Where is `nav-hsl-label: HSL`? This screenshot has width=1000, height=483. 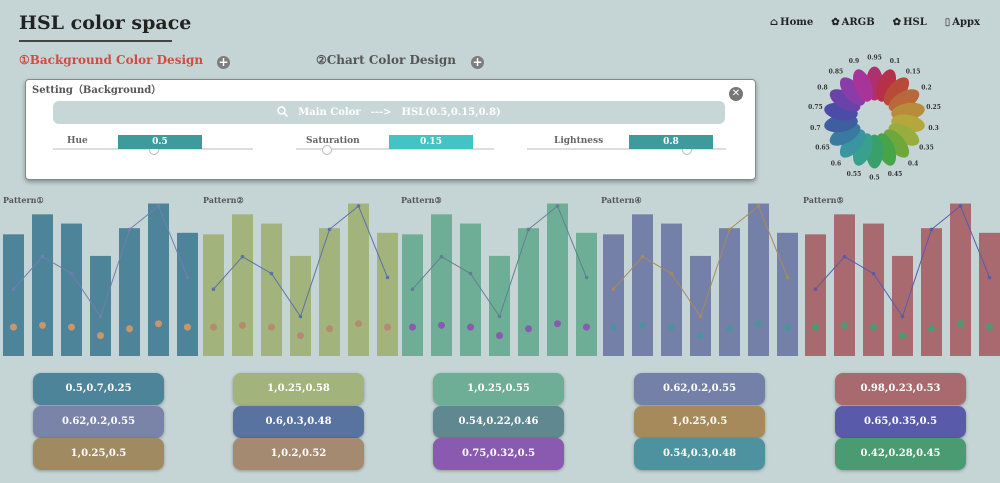
nav-hsl-label: HSL is located at coordinates (915, 22).